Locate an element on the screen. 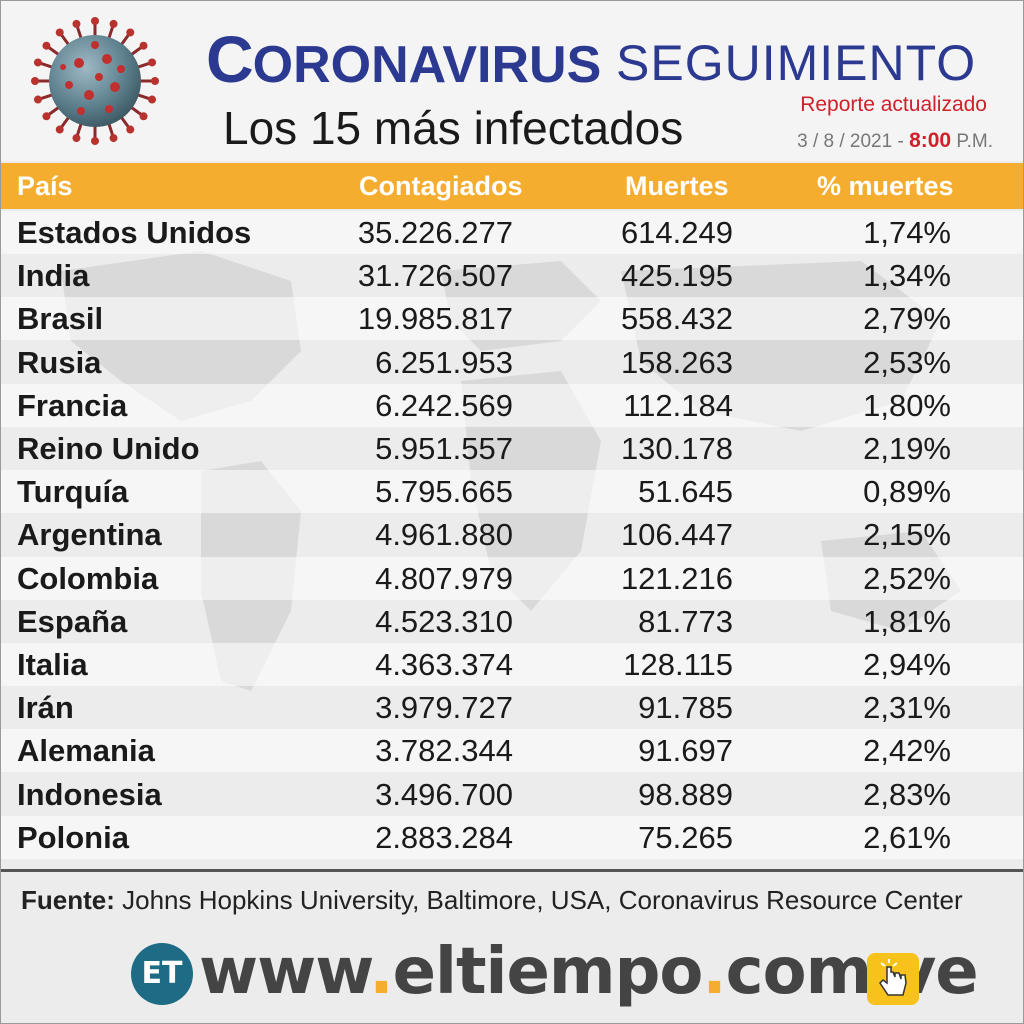  table-row: Reino Unido 5.951.557 130.178 2,19% is located at coordinates (512, 448).